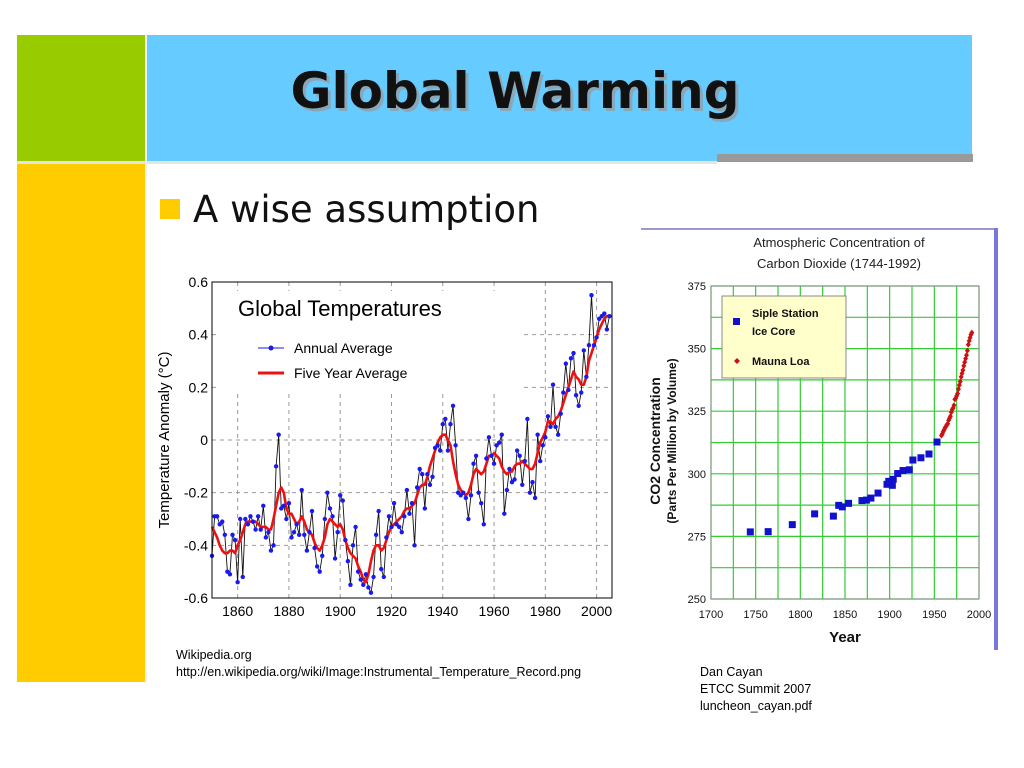 This screenshot has height=768, width=1024. Describe the element at coordinates (271, 348) in the screenshot. I see `annual-legend-dot-icon` at that location.